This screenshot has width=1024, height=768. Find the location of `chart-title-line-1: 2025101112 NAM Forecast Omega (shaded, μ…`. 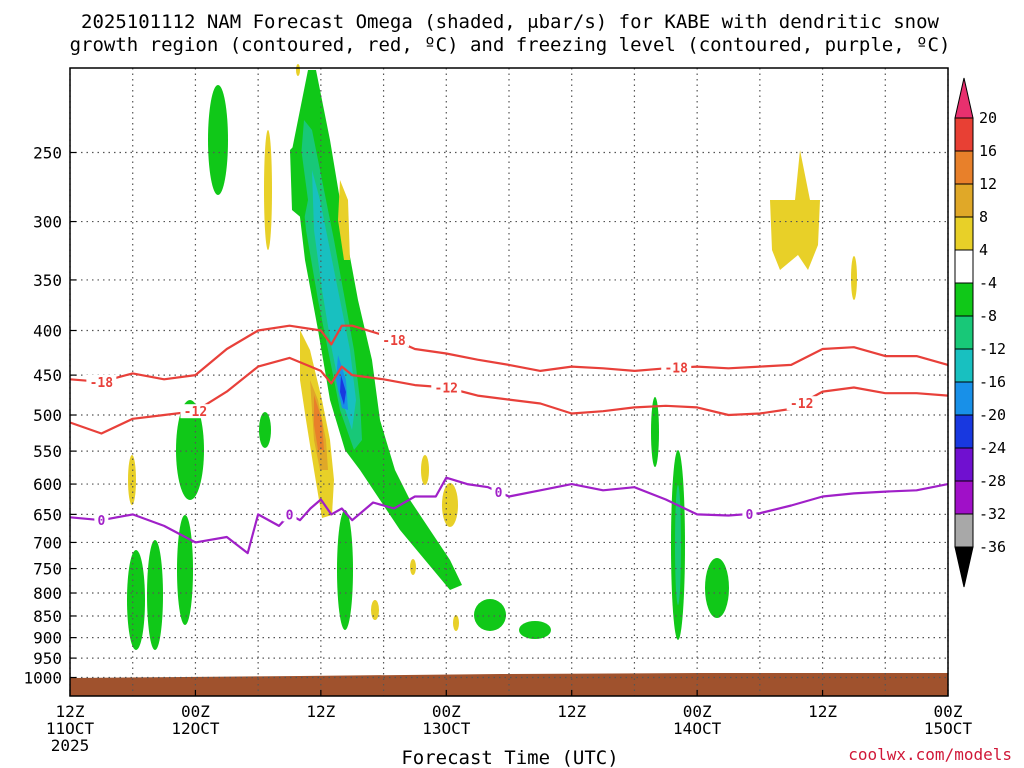

chart-title-line-1: 2025101112 NAM Forecast Omega (shaded, μ… is located at coordinates (510, 22).